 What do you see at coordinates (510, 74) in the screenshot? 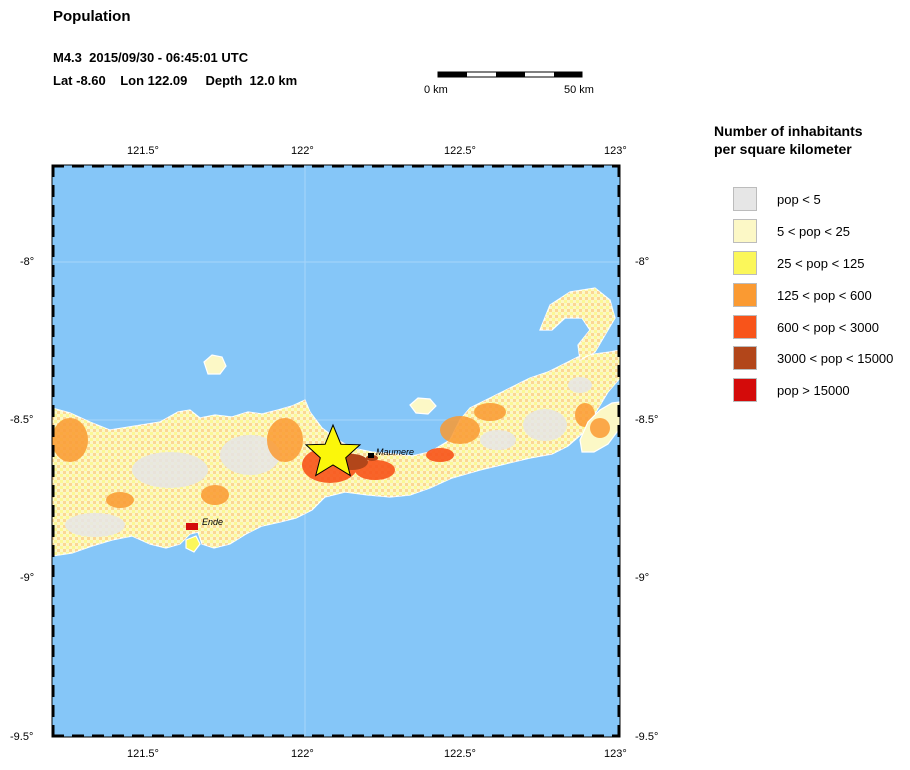
I see `scale-bar` at bounding box center [510, 74].